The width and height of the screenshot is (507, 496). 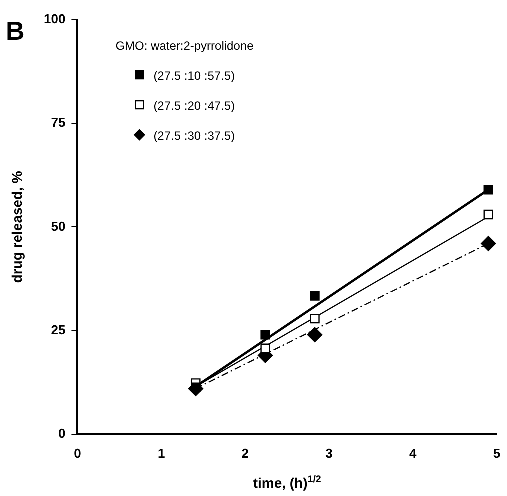 What do you see at coordinates (58, 122) in the screenshot?
I see `y-tick-label: 75` at bounding box center [58, 122].